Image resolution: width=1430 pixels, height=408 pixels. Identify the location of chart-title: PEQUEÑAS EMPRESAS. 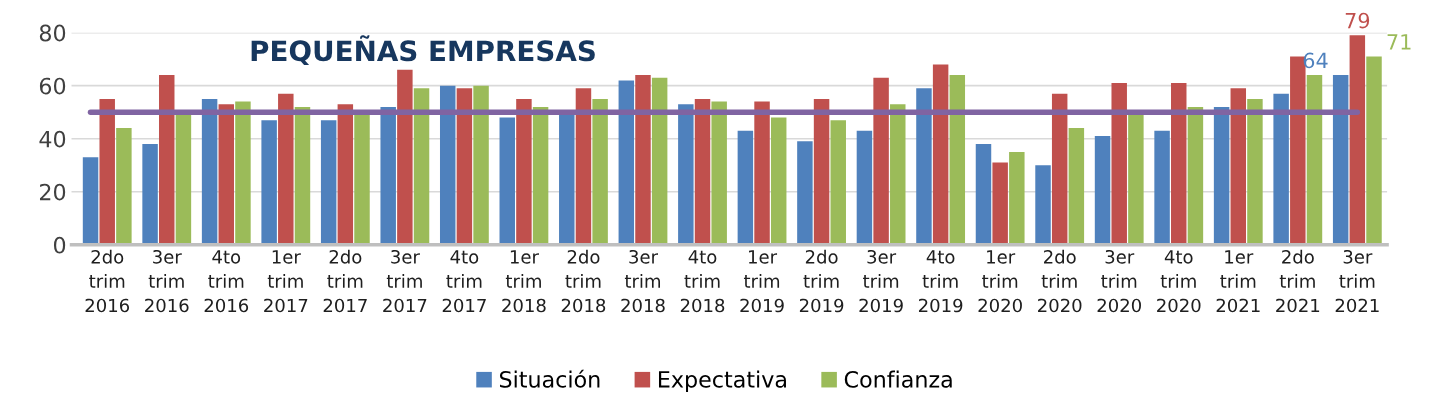
(423, 50).